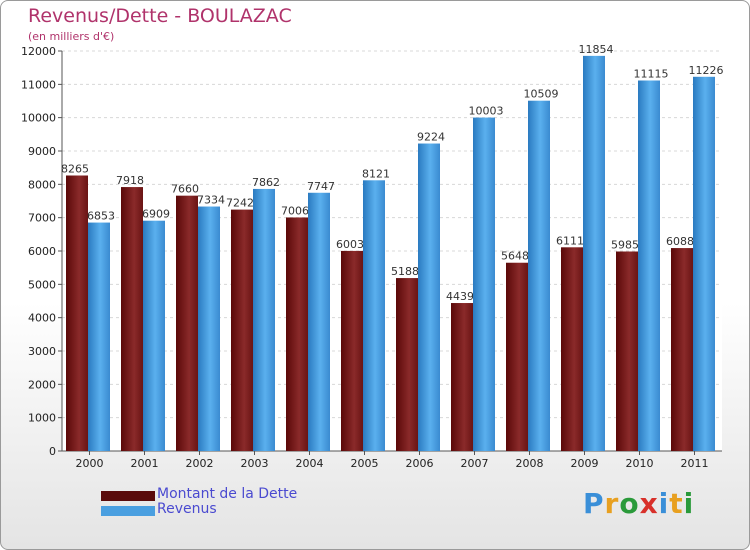  What do you see at coordinates (130, 180) in the screenshot?
I see `data-label-dette: 7918` at bounding box center [130, 180].